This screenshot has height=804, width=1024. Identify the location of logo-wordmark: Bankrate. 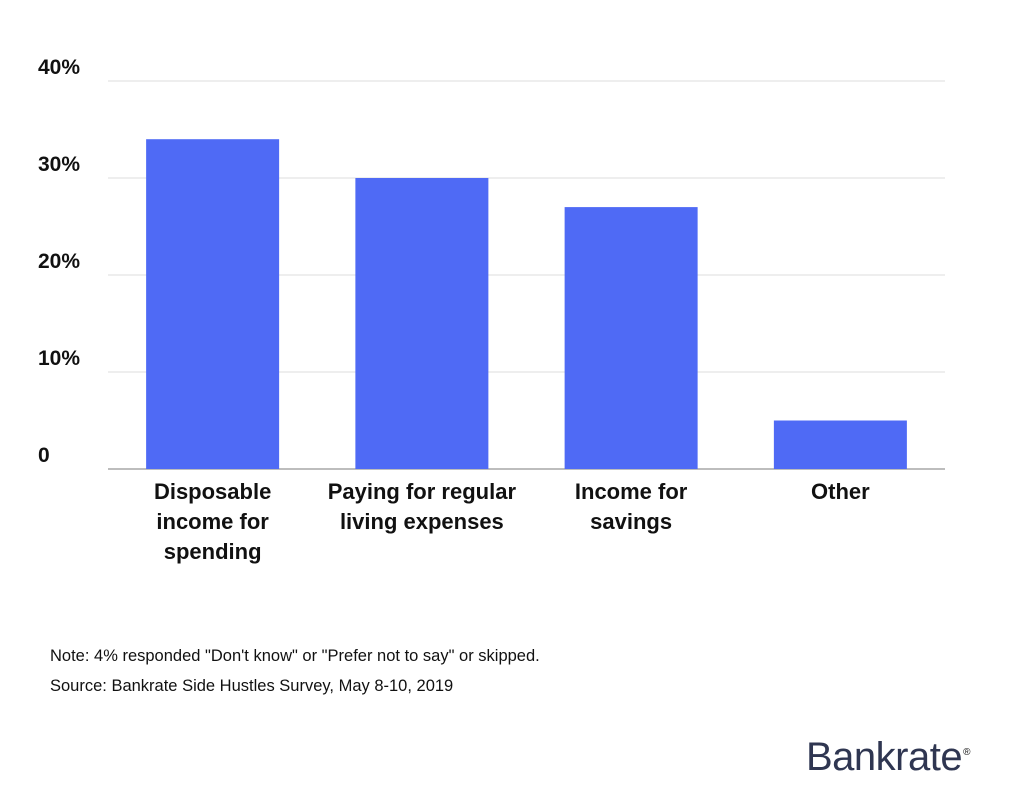
(884, 757).